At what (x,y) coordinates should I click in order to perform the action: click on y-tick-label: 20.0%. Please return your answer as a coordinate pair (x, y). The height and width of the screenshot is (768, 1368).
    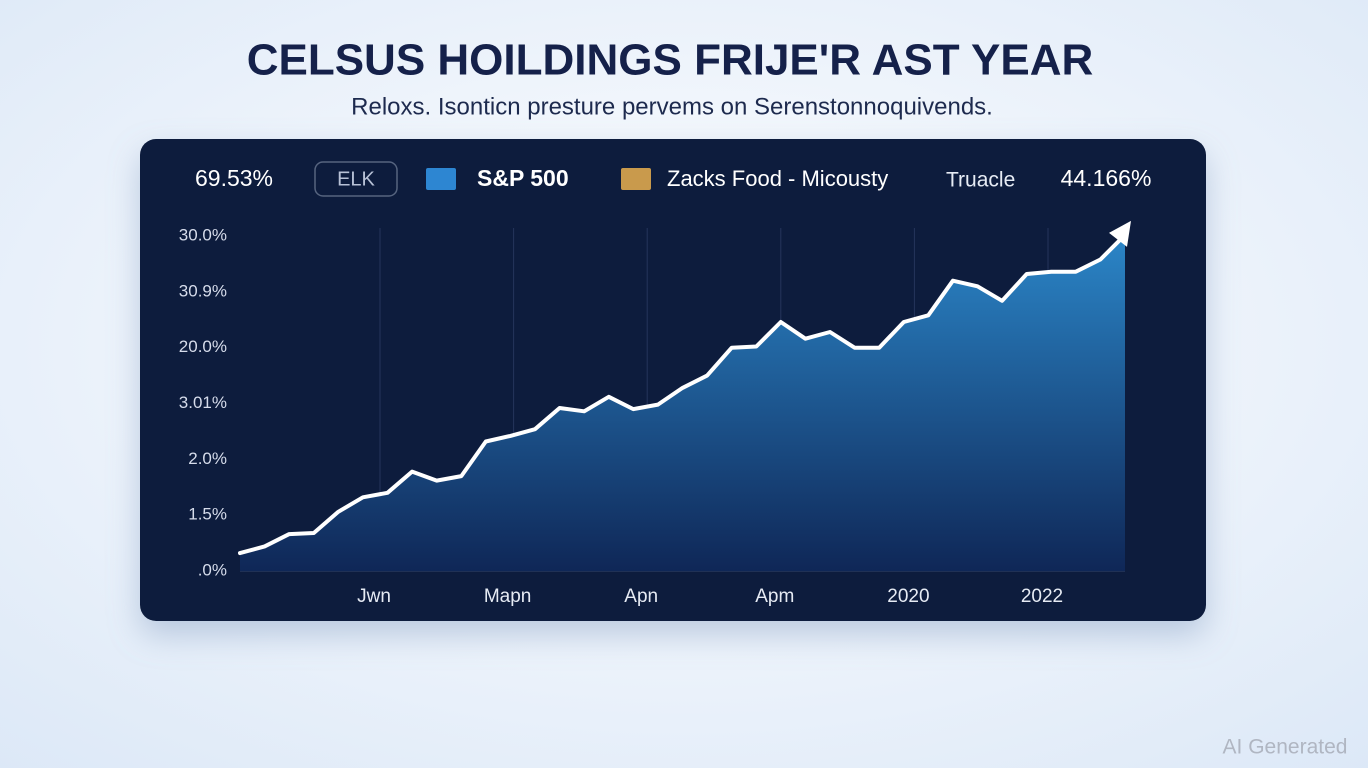
    Looking at the image, I should click on (203, 346).